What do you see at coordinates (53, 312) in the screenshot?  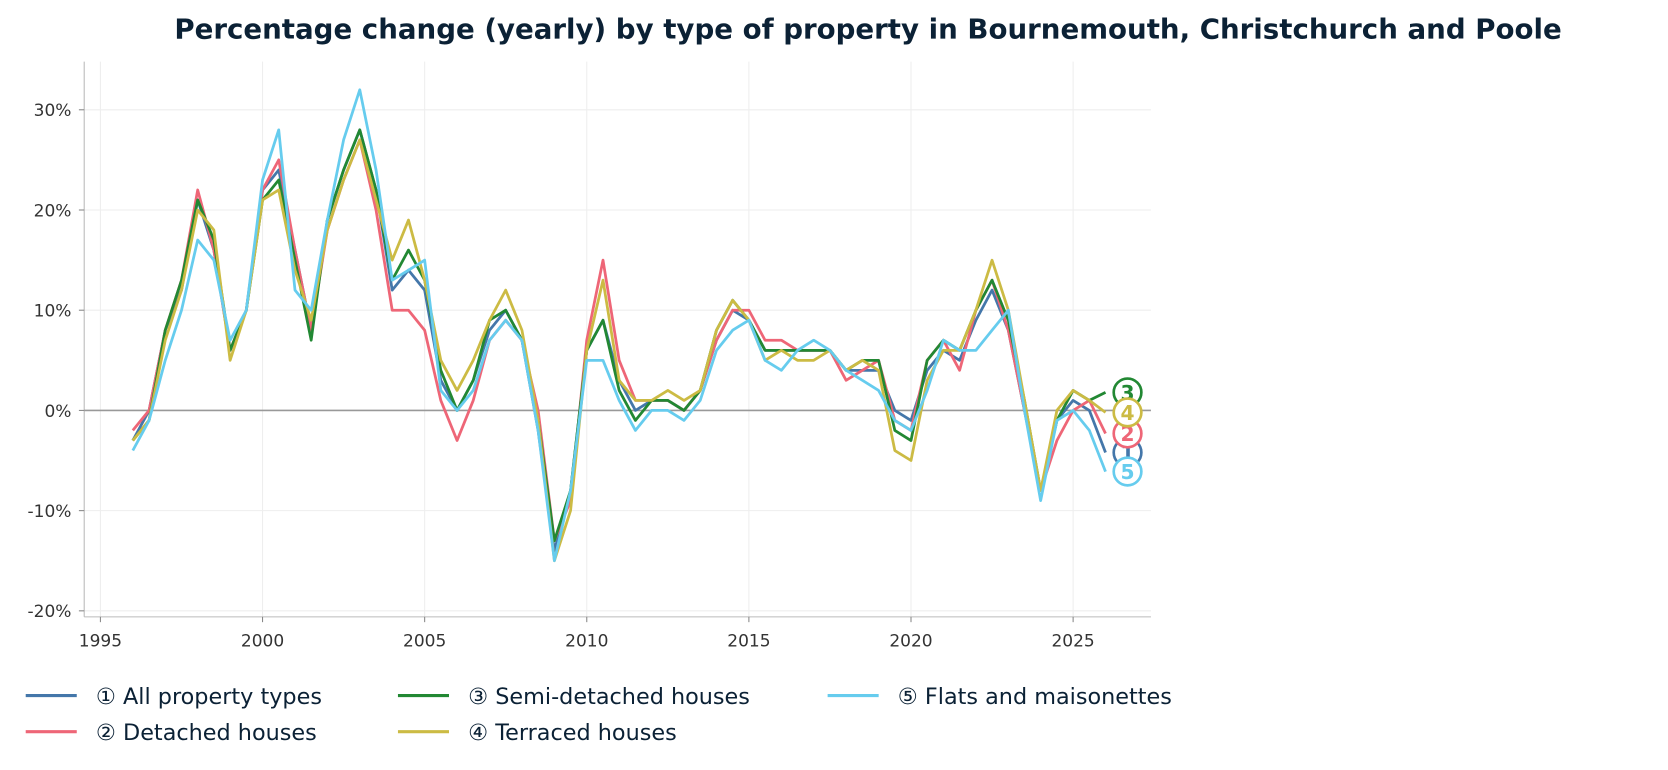 I see `y-tick-label: 10%` at bounding box center [53, 312].